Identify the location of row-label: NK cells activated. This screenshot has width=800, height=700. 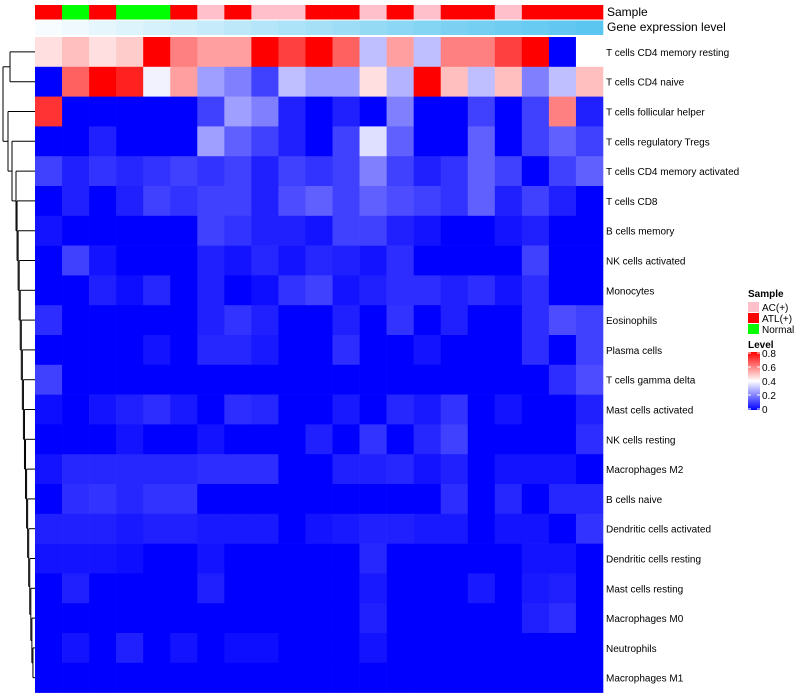
(645, 262).